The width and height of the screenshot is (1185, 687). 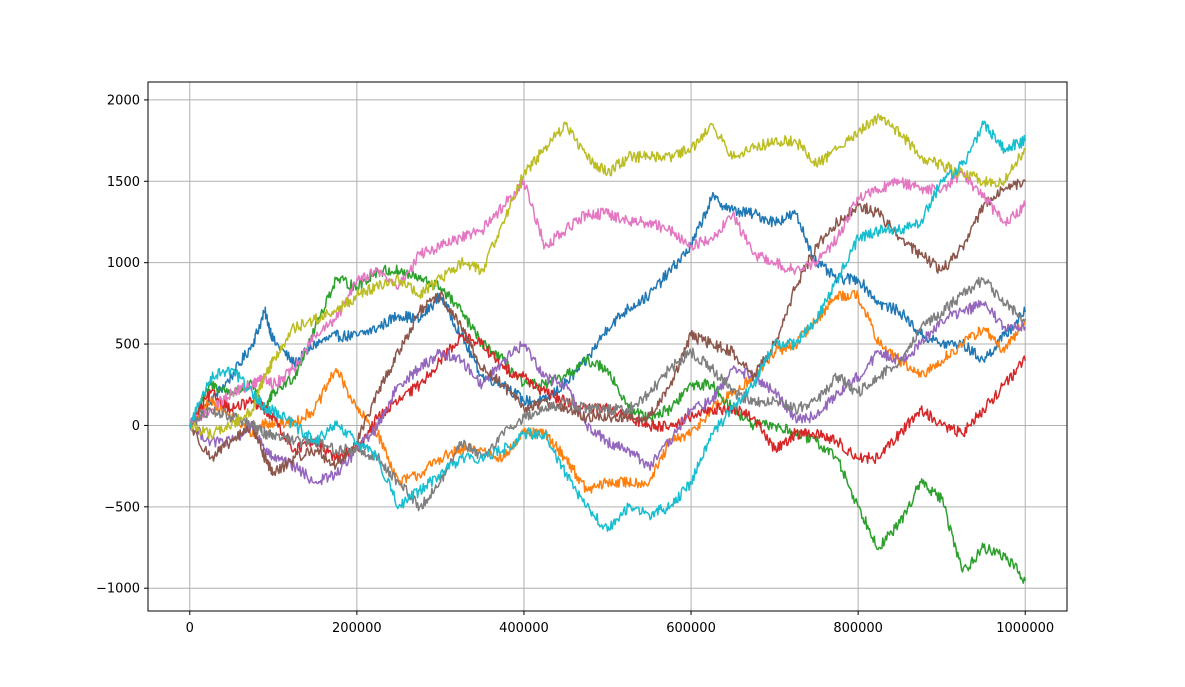 I want to click on y-tick-label: 2000, so click(x=123, y=100).